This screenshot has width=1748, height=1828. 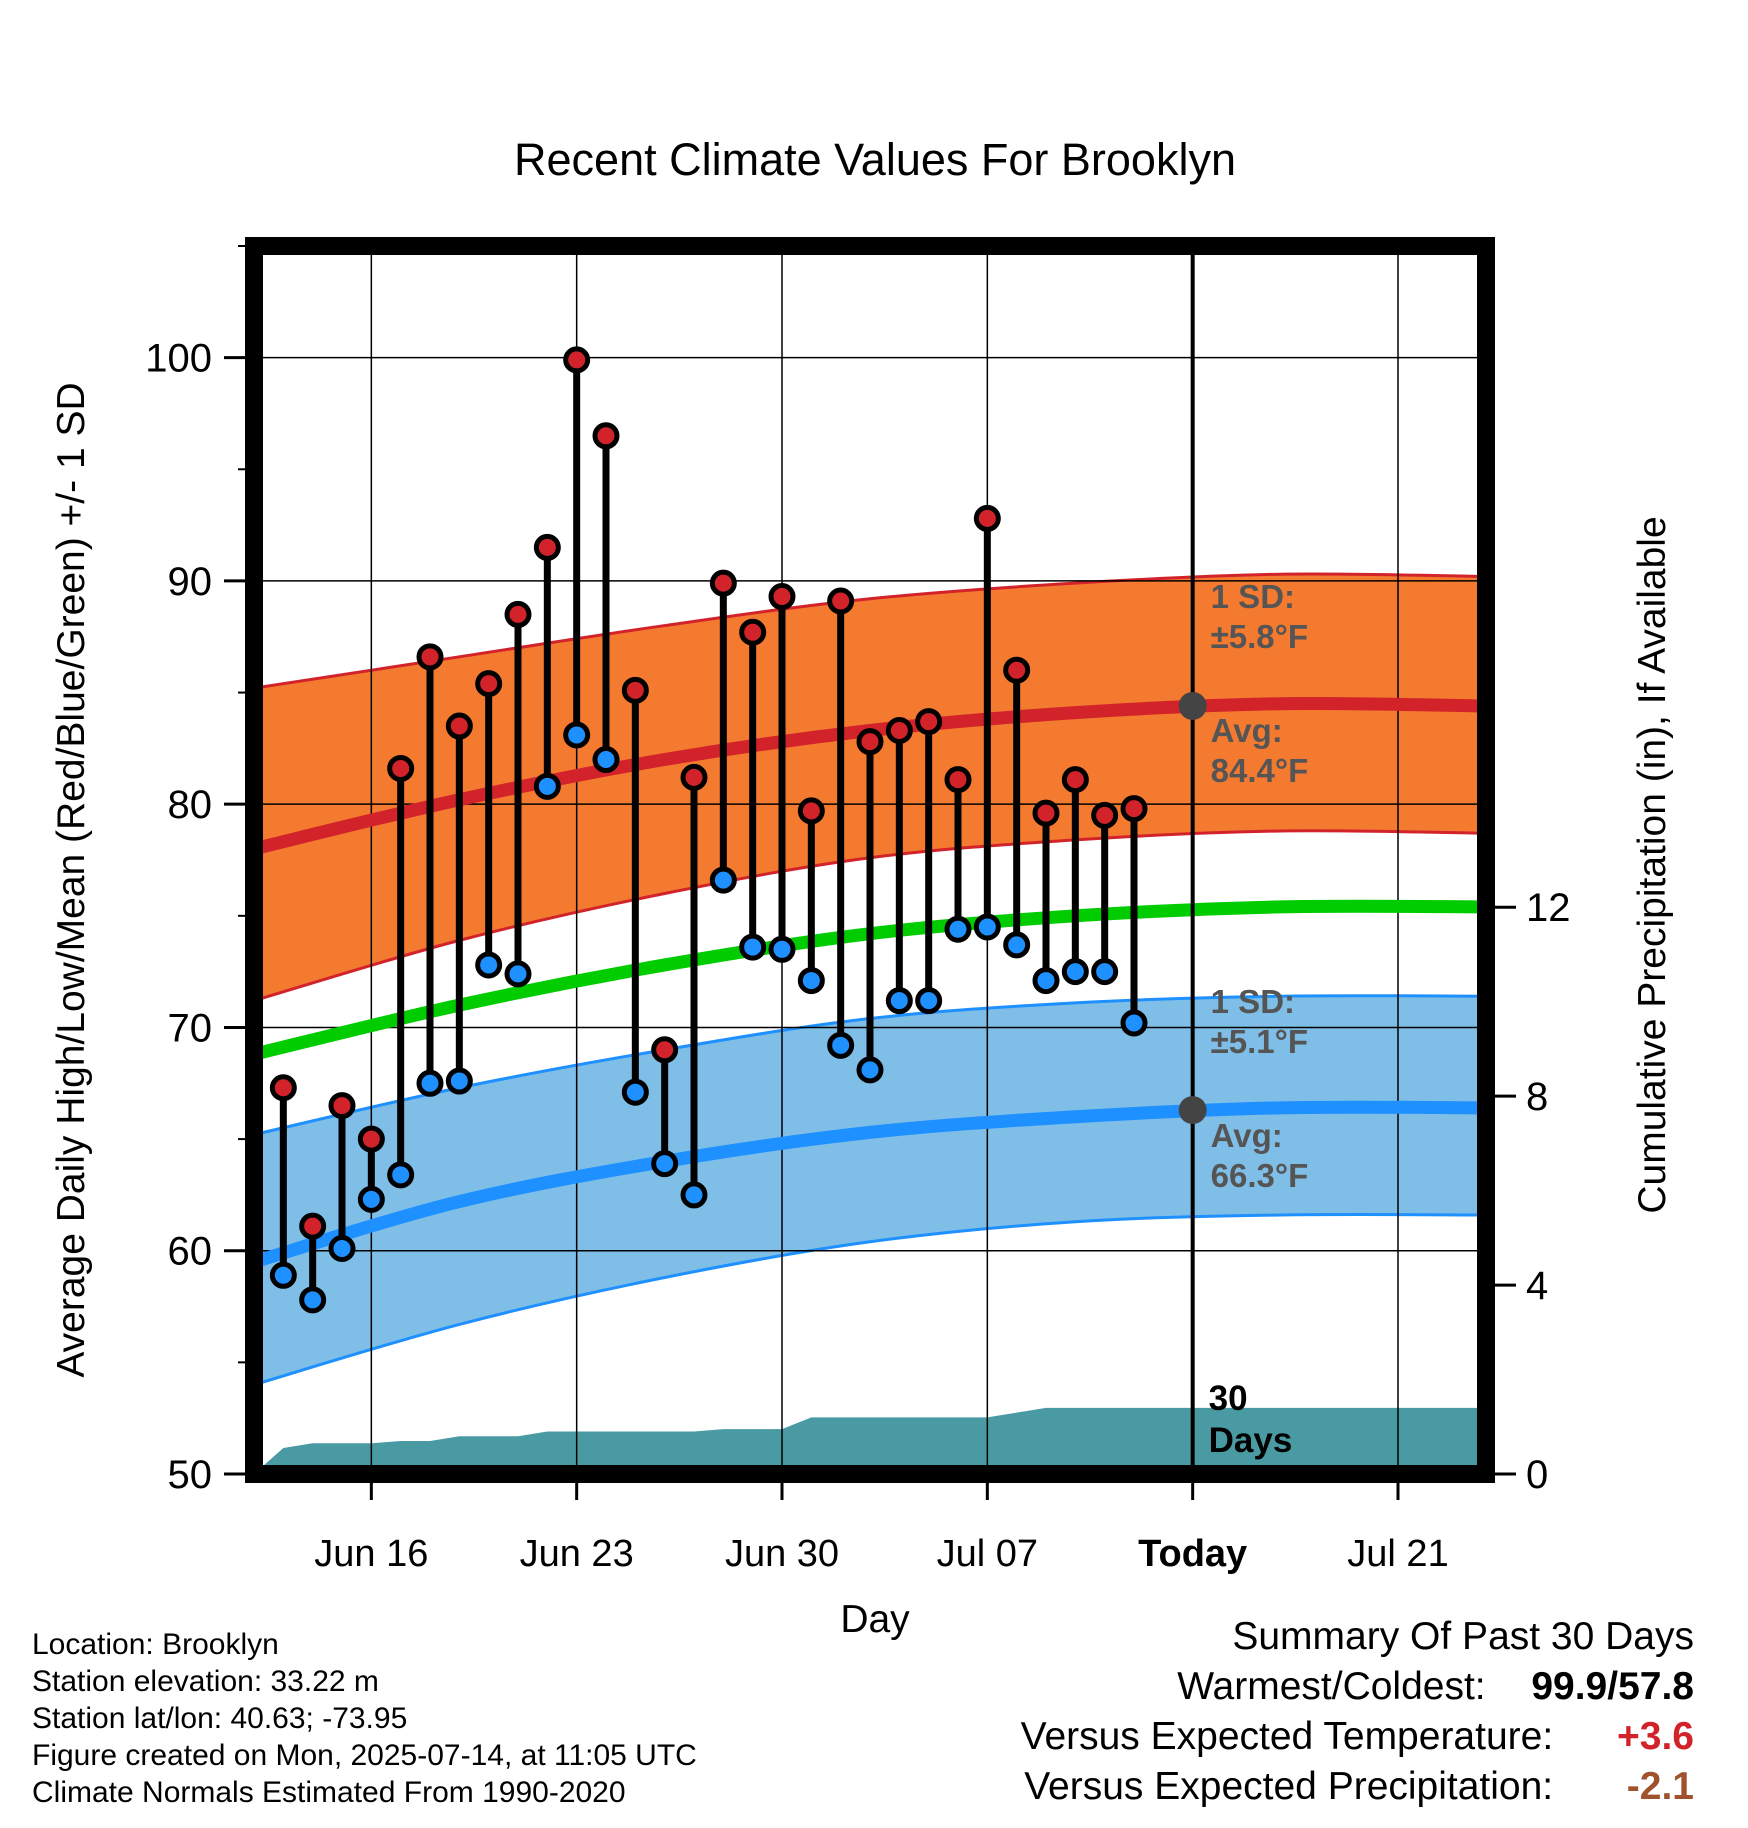 What do you see at coordinates (1660, 1786) in the screenshot?
I see `precip-anomaly-value: -2.1` at bounding box center [1660, 1786].